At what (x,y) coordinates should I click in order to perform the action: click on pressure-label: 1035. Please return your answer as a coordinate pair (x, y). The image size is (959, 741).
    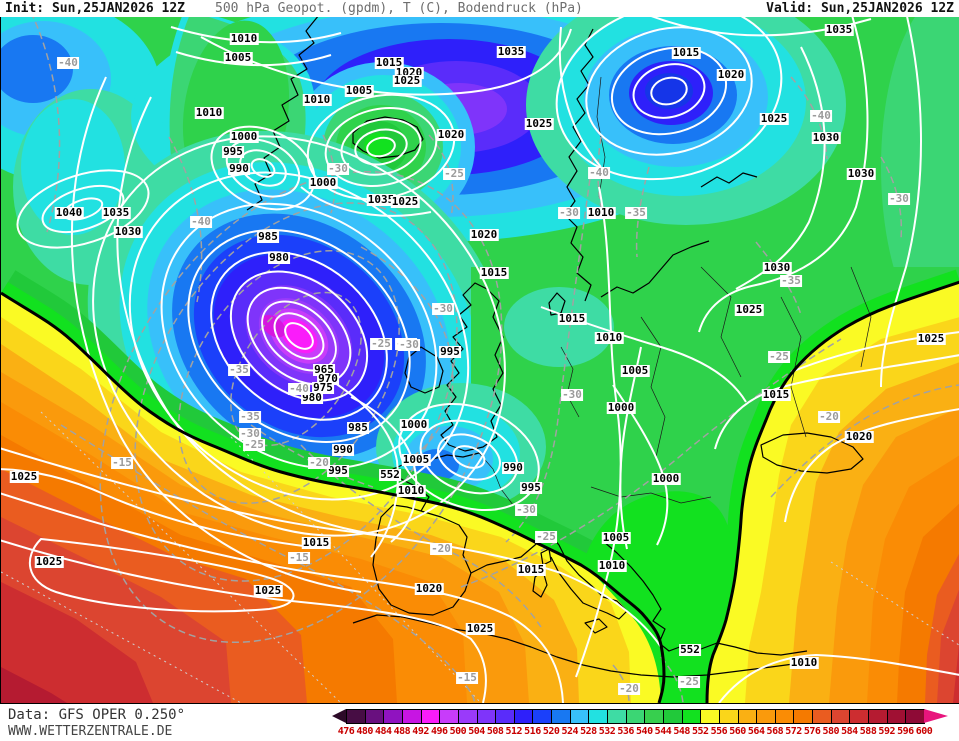
    Looking at the image, I should click on (381, 199).